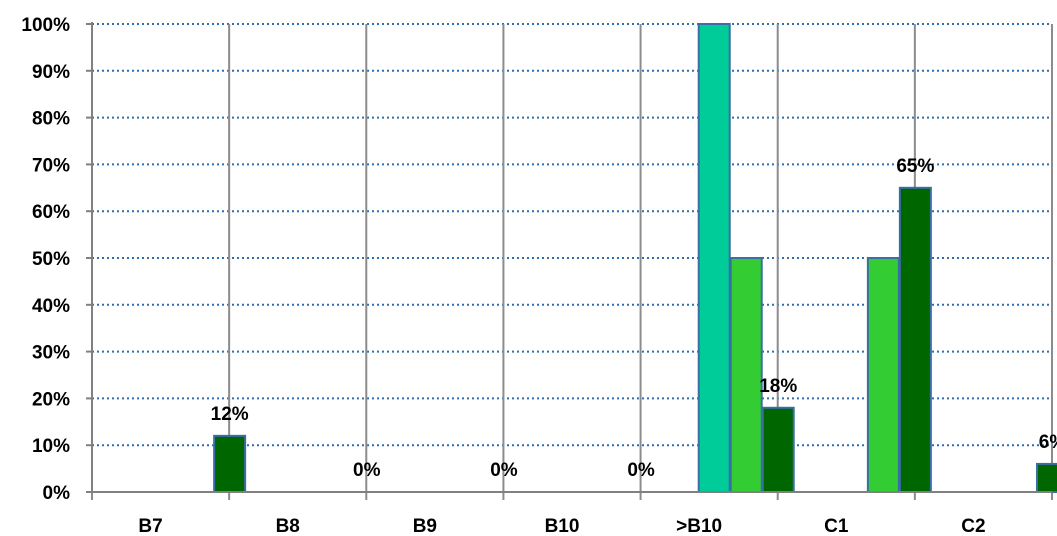 This screenshot has height=536, width=1057. I want to click on x-category-label: B7, so click(150, 526).